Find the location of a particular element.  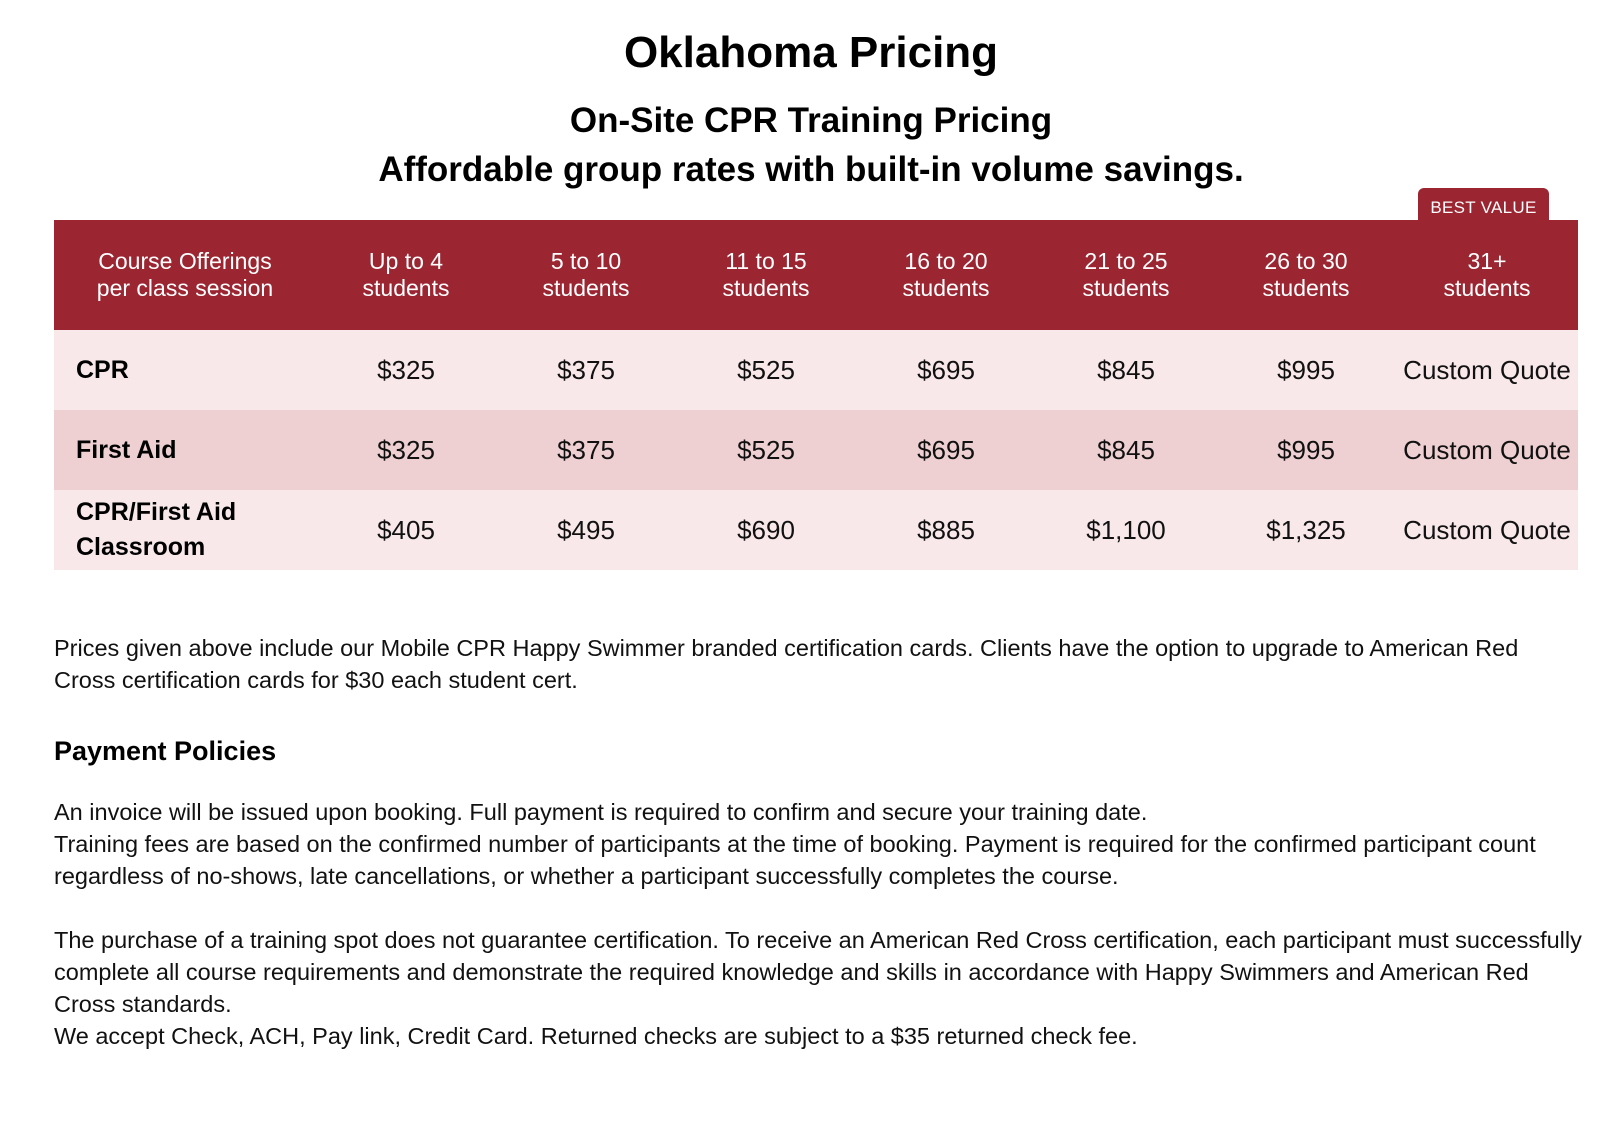

header-11-to-15: 11 to 15 students is located at coordinates (766, 274).